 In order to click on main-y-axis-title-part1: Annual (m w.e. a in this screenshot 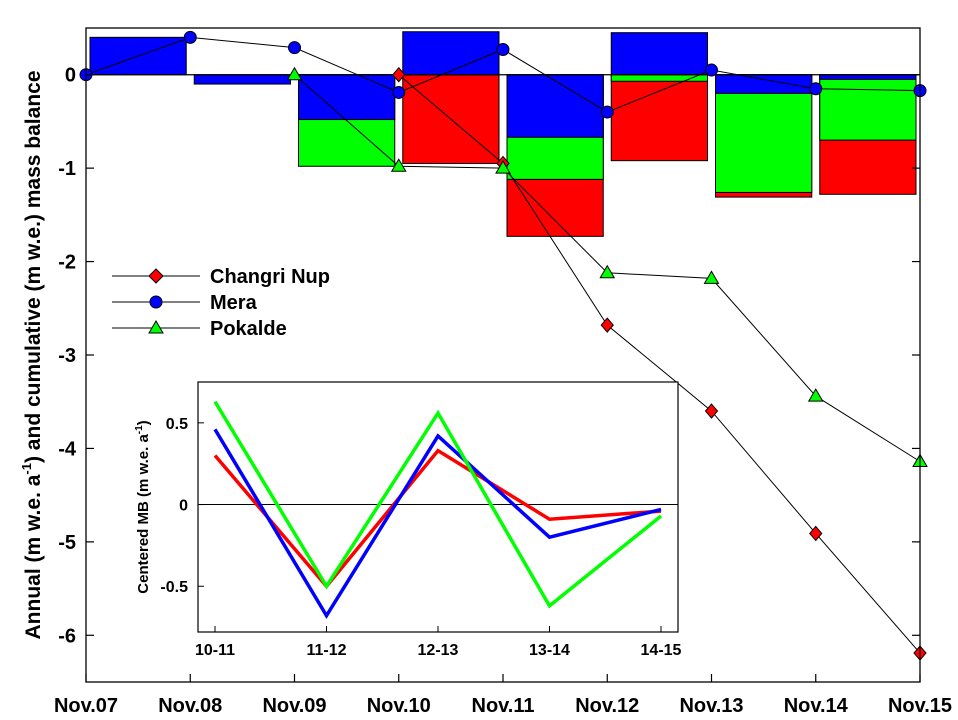, I will do `click(33, 556)`.